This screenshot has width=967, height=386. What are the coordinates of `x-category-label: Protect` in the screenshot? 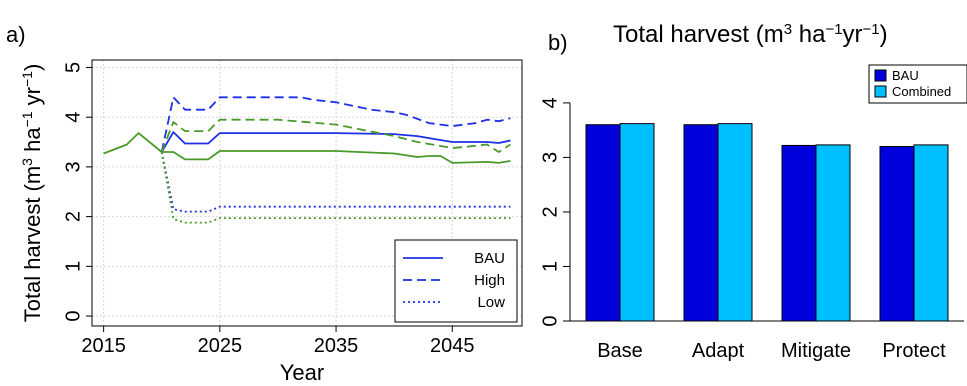 It's located at (914, 351).